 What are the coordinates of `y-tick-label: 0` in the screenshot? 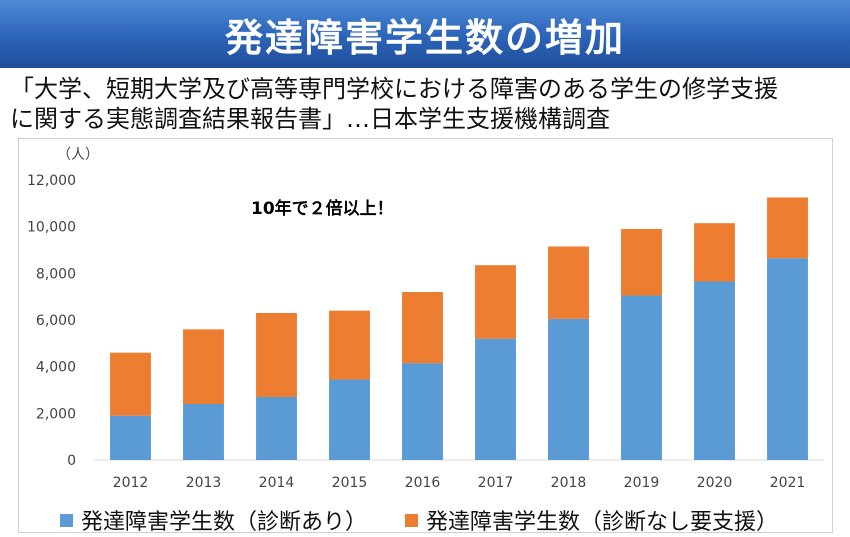 It's located at (71, 461).